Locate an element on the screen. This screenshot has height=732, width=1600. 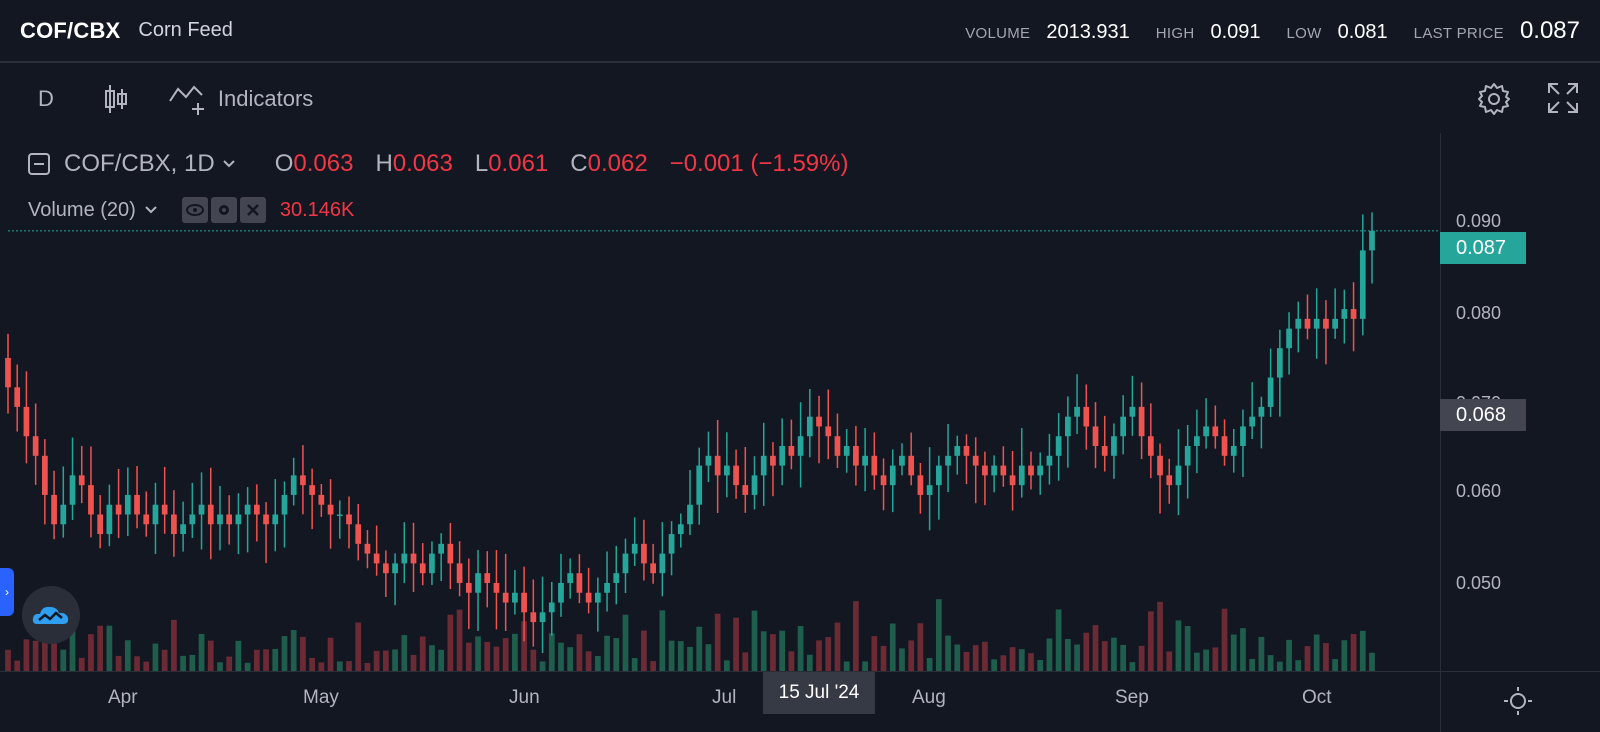
brand-logo is located at coordinates (51, 615).